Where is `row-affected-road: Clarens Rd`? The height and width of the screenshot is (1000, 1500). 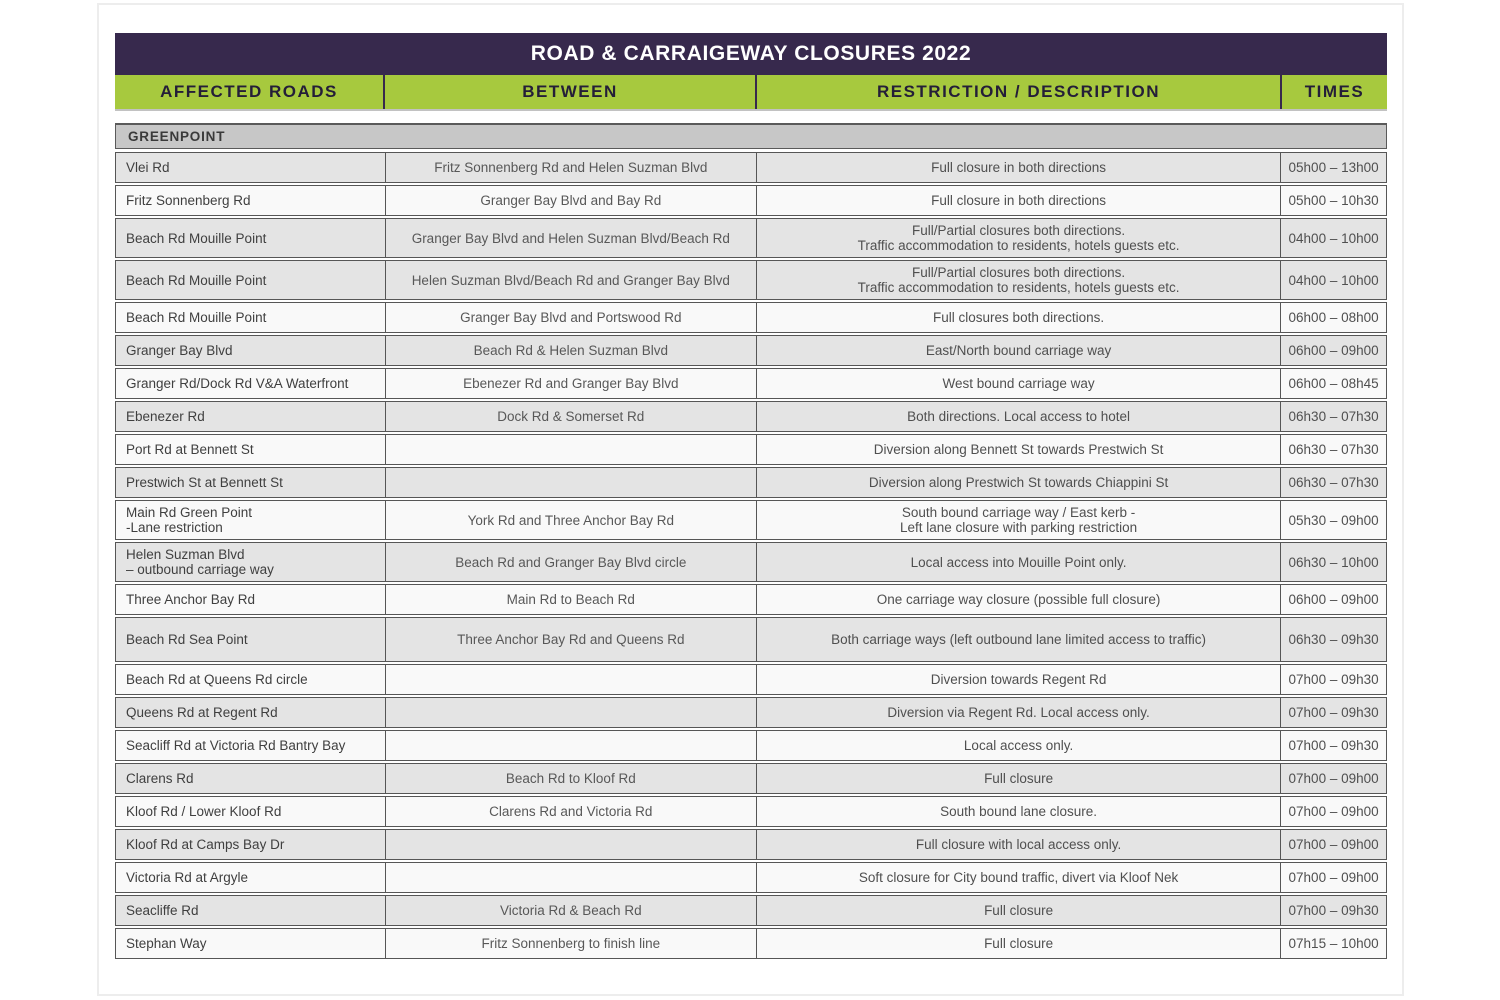
row-affected-road: Clarens Rd is located at coordinates (251, 778).